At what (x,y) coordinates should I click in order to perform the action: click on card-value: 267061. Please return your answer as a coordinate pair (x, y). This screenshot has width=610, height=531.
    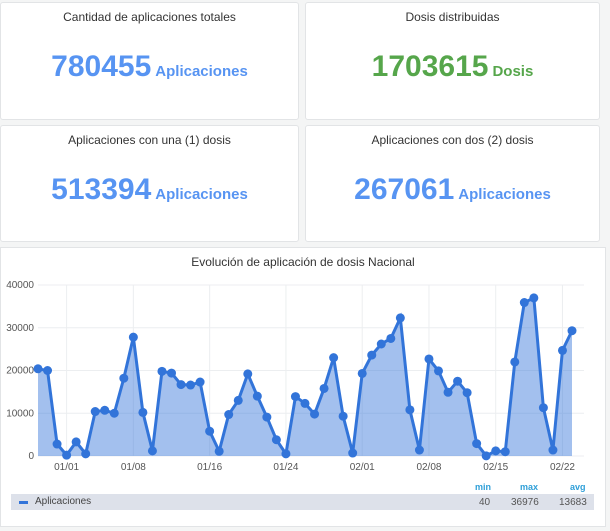
    Looking at the image, I should click on (404, 189).